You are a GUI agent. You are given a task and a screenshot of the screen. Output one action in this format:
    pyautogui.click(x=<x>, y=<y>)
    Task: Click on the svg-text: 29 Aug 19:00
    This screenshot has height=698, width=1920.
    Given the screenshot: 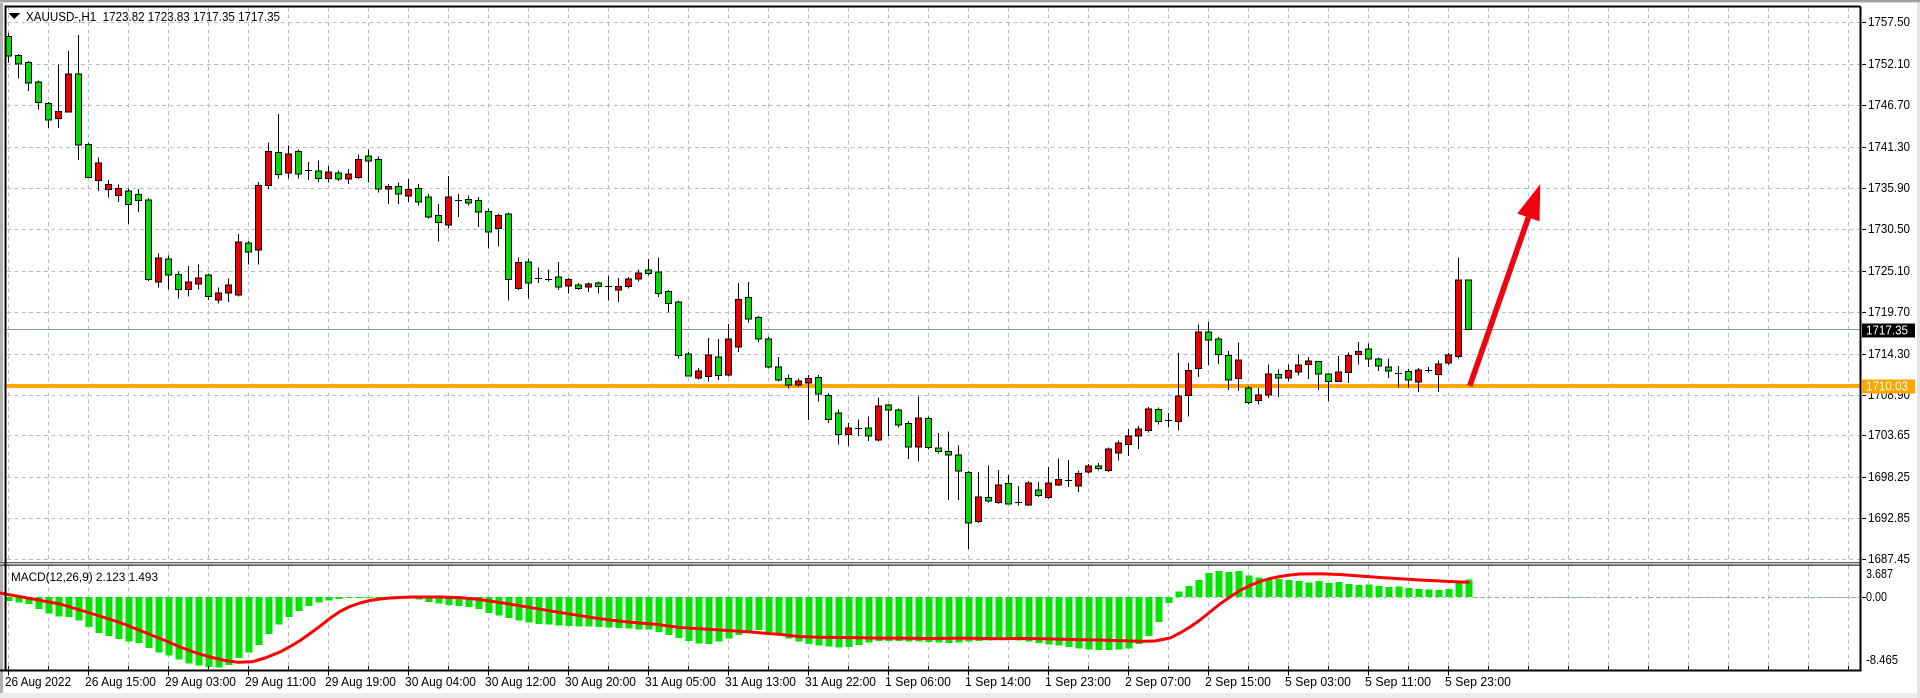 What is the action you would take?
    pyautogui.click(x=360, y=681)
    